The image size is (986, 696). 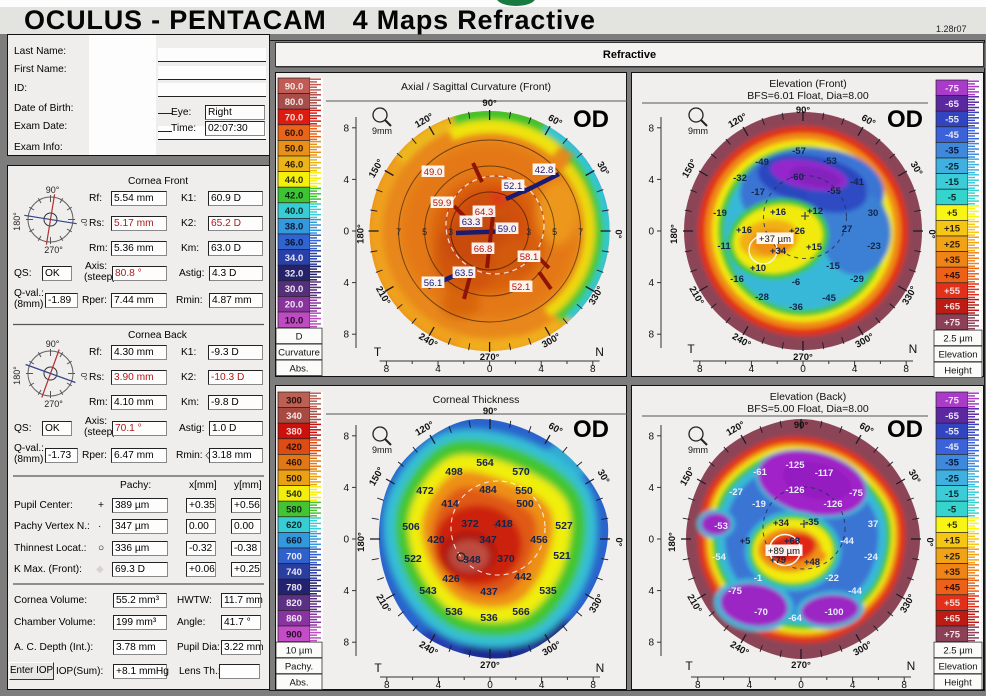 I want to click on svg-text: -19, so click(x=720, y=213).